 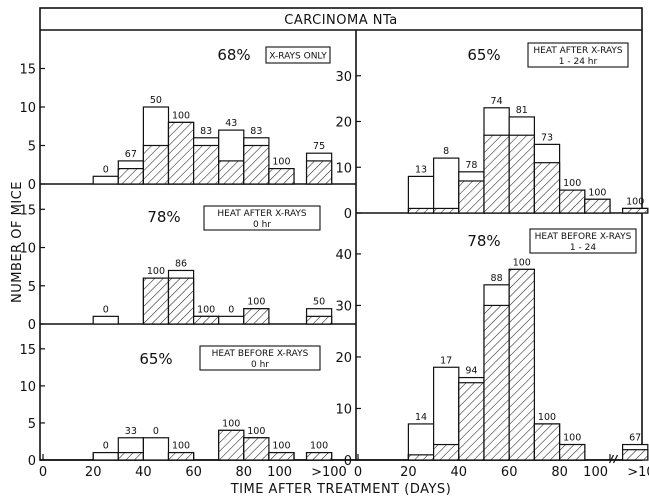 What do you see at coordinates (262, 225) in the screenshot?
I see `condition-sublabel: 0 hr` at bounding box center [262, 225].